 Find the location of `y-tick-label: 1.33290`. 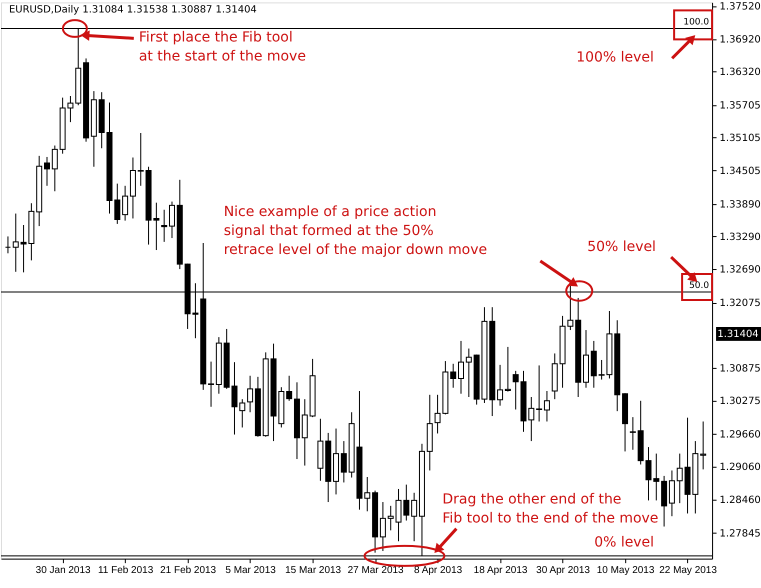

y-tick-label: 1.33290 is located at coordinates (740, 237).